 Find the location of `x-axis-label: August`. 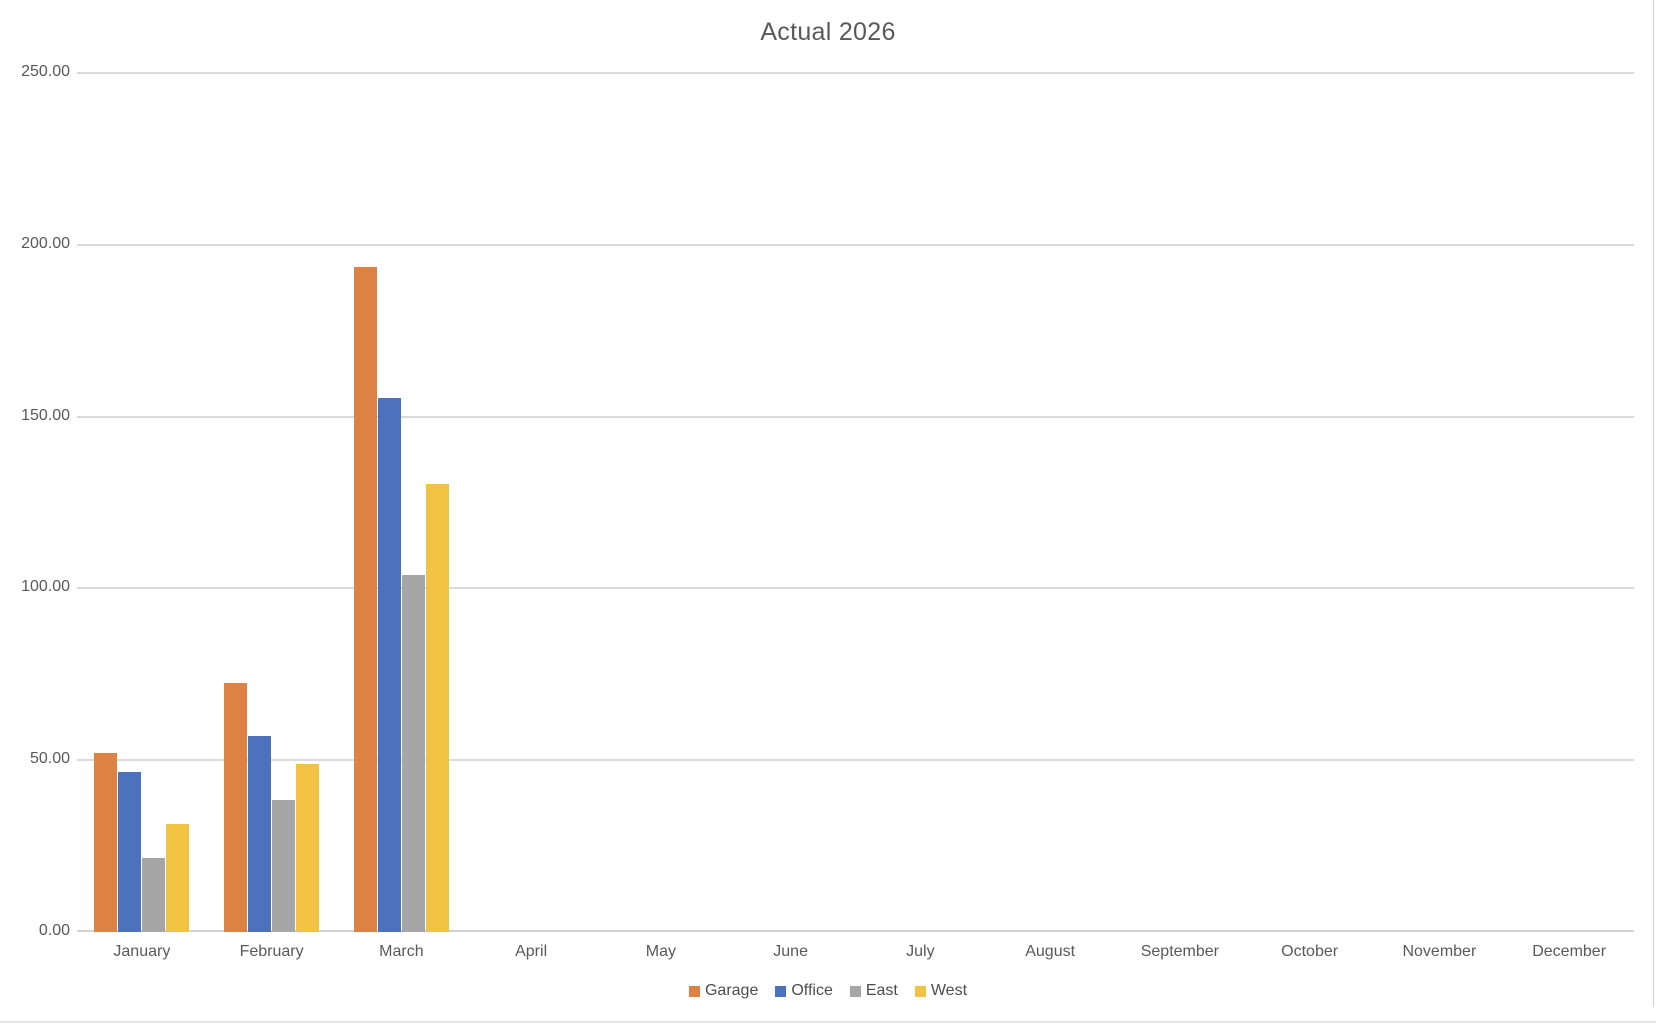

x-axis-label: August is located at coordinates (1050, 951).